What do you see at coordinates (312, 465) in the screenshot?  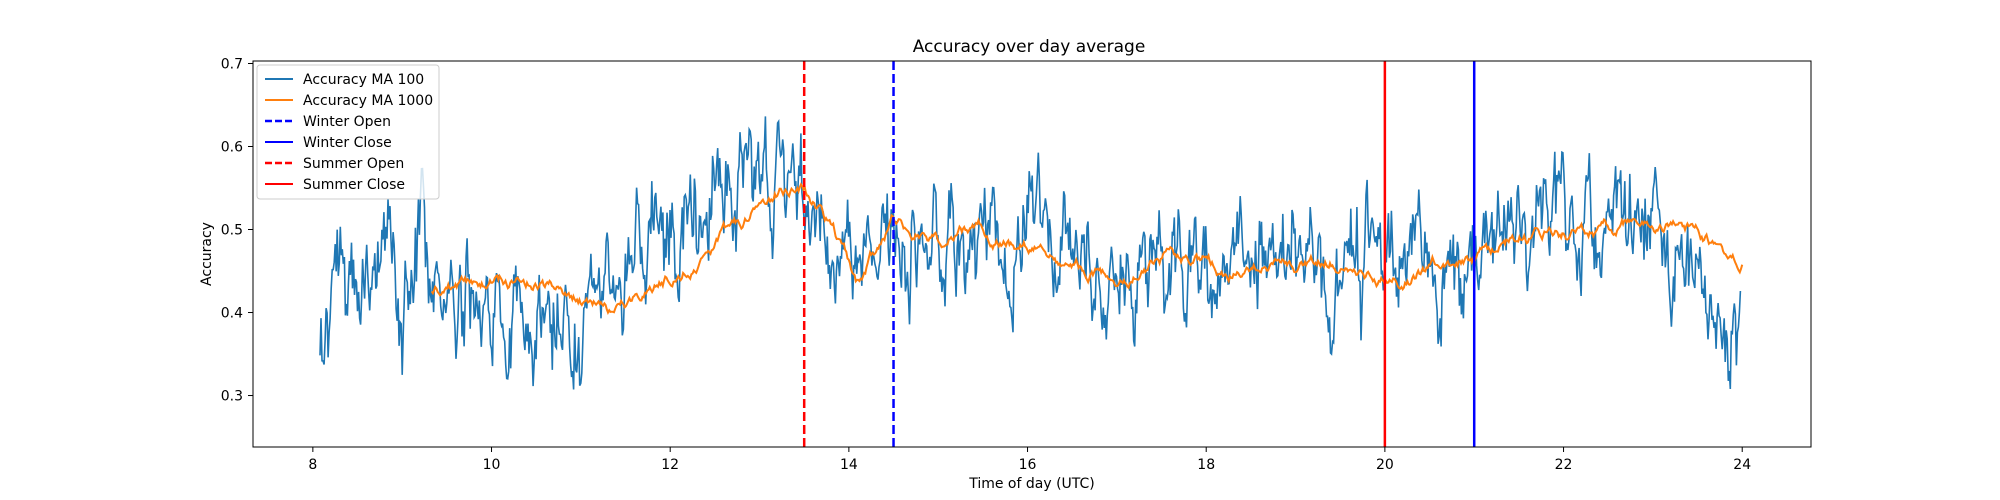 I see `x-tick-label: 8` at bounding box center [312, 465].